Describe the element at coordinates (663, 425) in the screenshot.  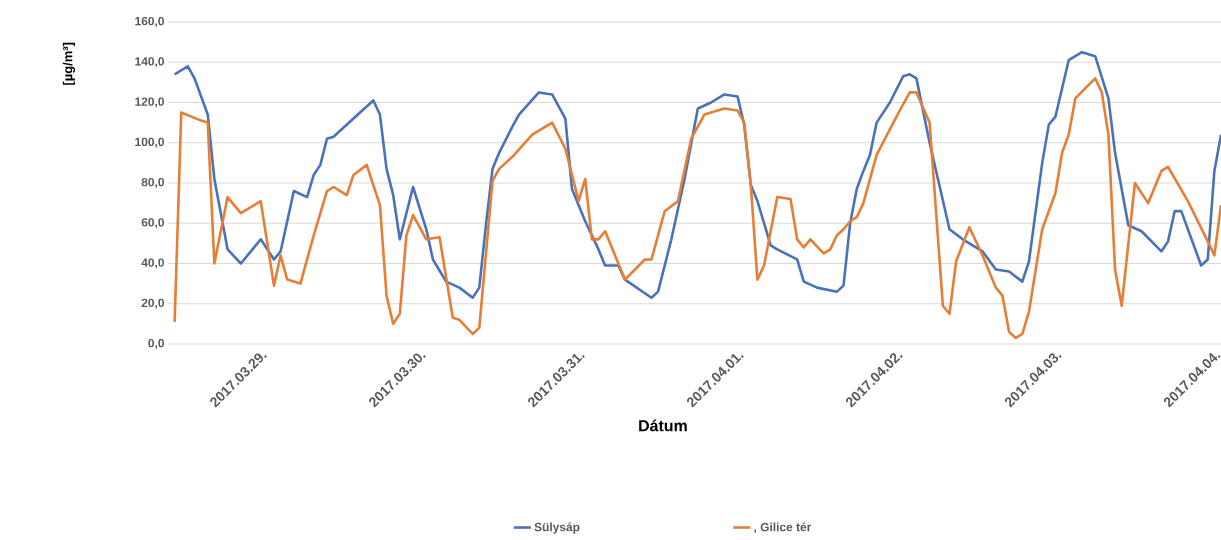
I see `x-axis-title: Dátum` at that location.